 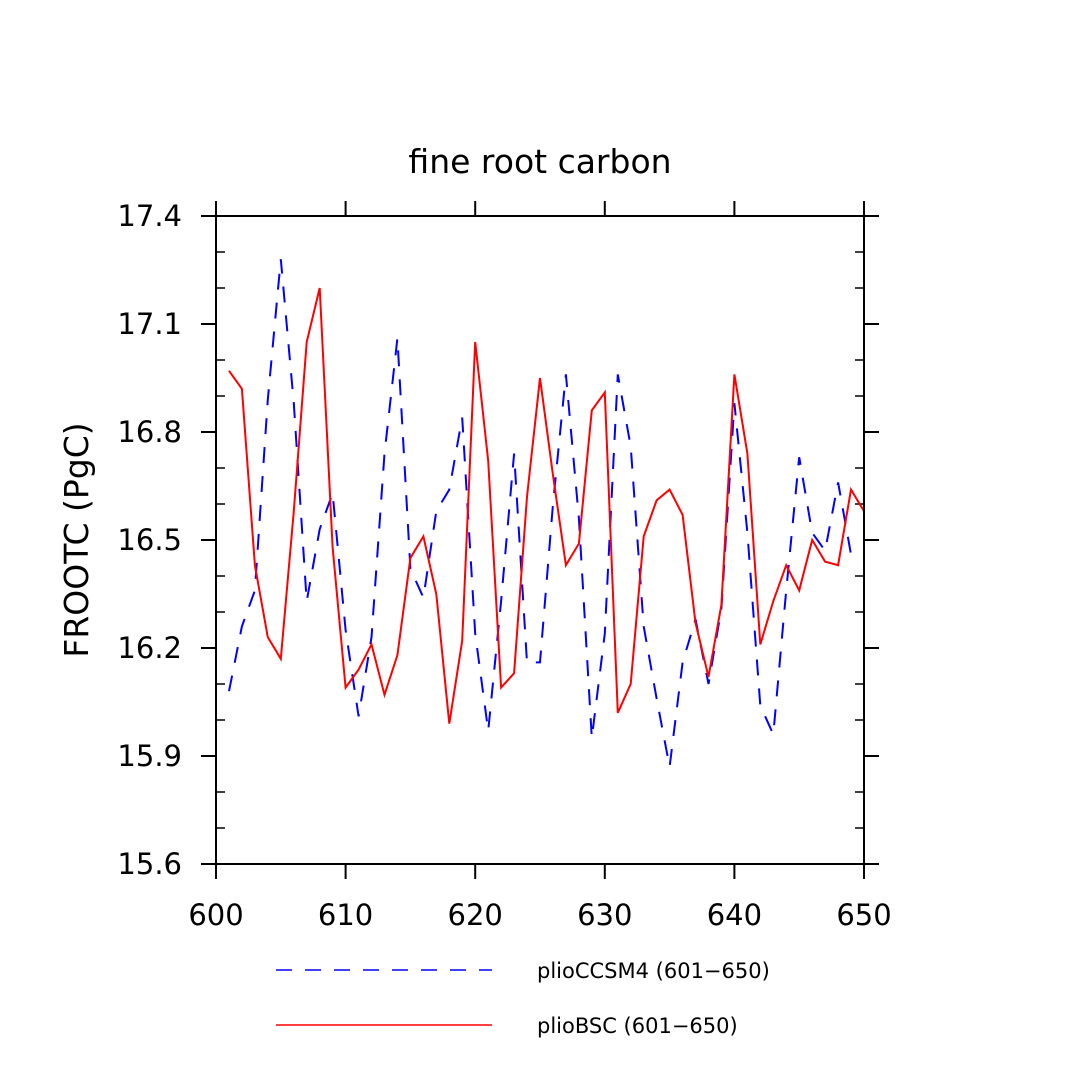 What do you see at coordinates (76, 539) in the screenshot?
I see `y-axis-label: FROOTC (PgC)` at bounding box center [76, 539].